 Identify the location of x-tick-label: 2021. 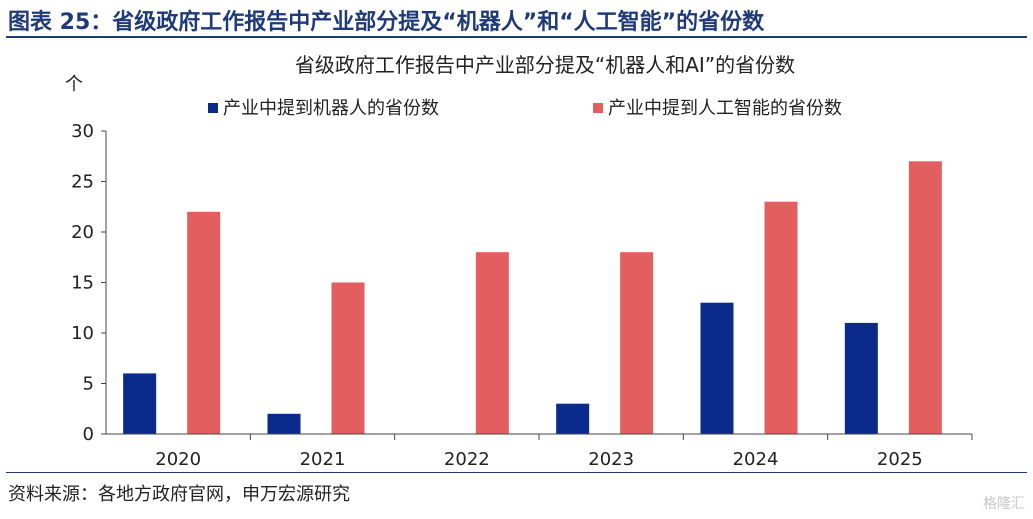
(323, 459).